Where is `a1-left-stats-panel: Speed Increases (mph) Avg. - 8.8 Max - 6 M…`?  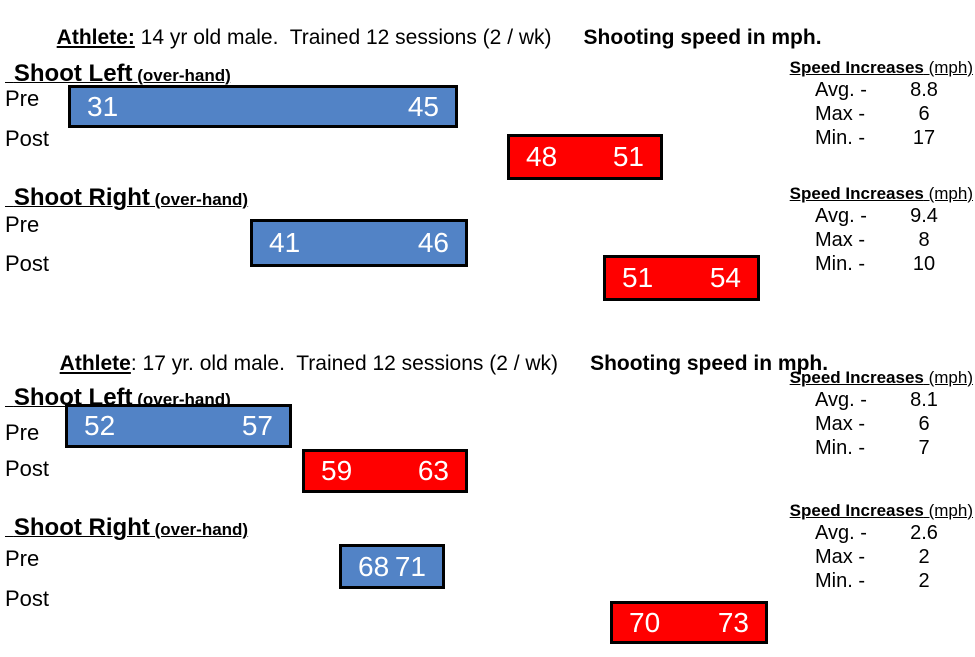
a1-left-stats-panel: Speed Increases (mph) Avg. - 8.8 Max - 6 M… is located at coordinates (870, 104).